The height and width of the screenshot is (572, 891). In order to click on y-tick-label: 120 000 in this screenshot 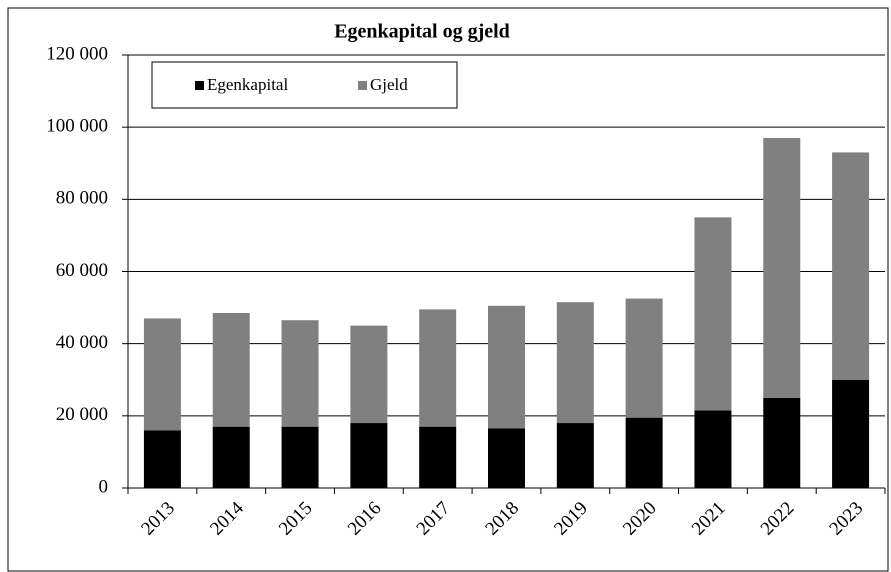, I will do `click(77, 53)`.